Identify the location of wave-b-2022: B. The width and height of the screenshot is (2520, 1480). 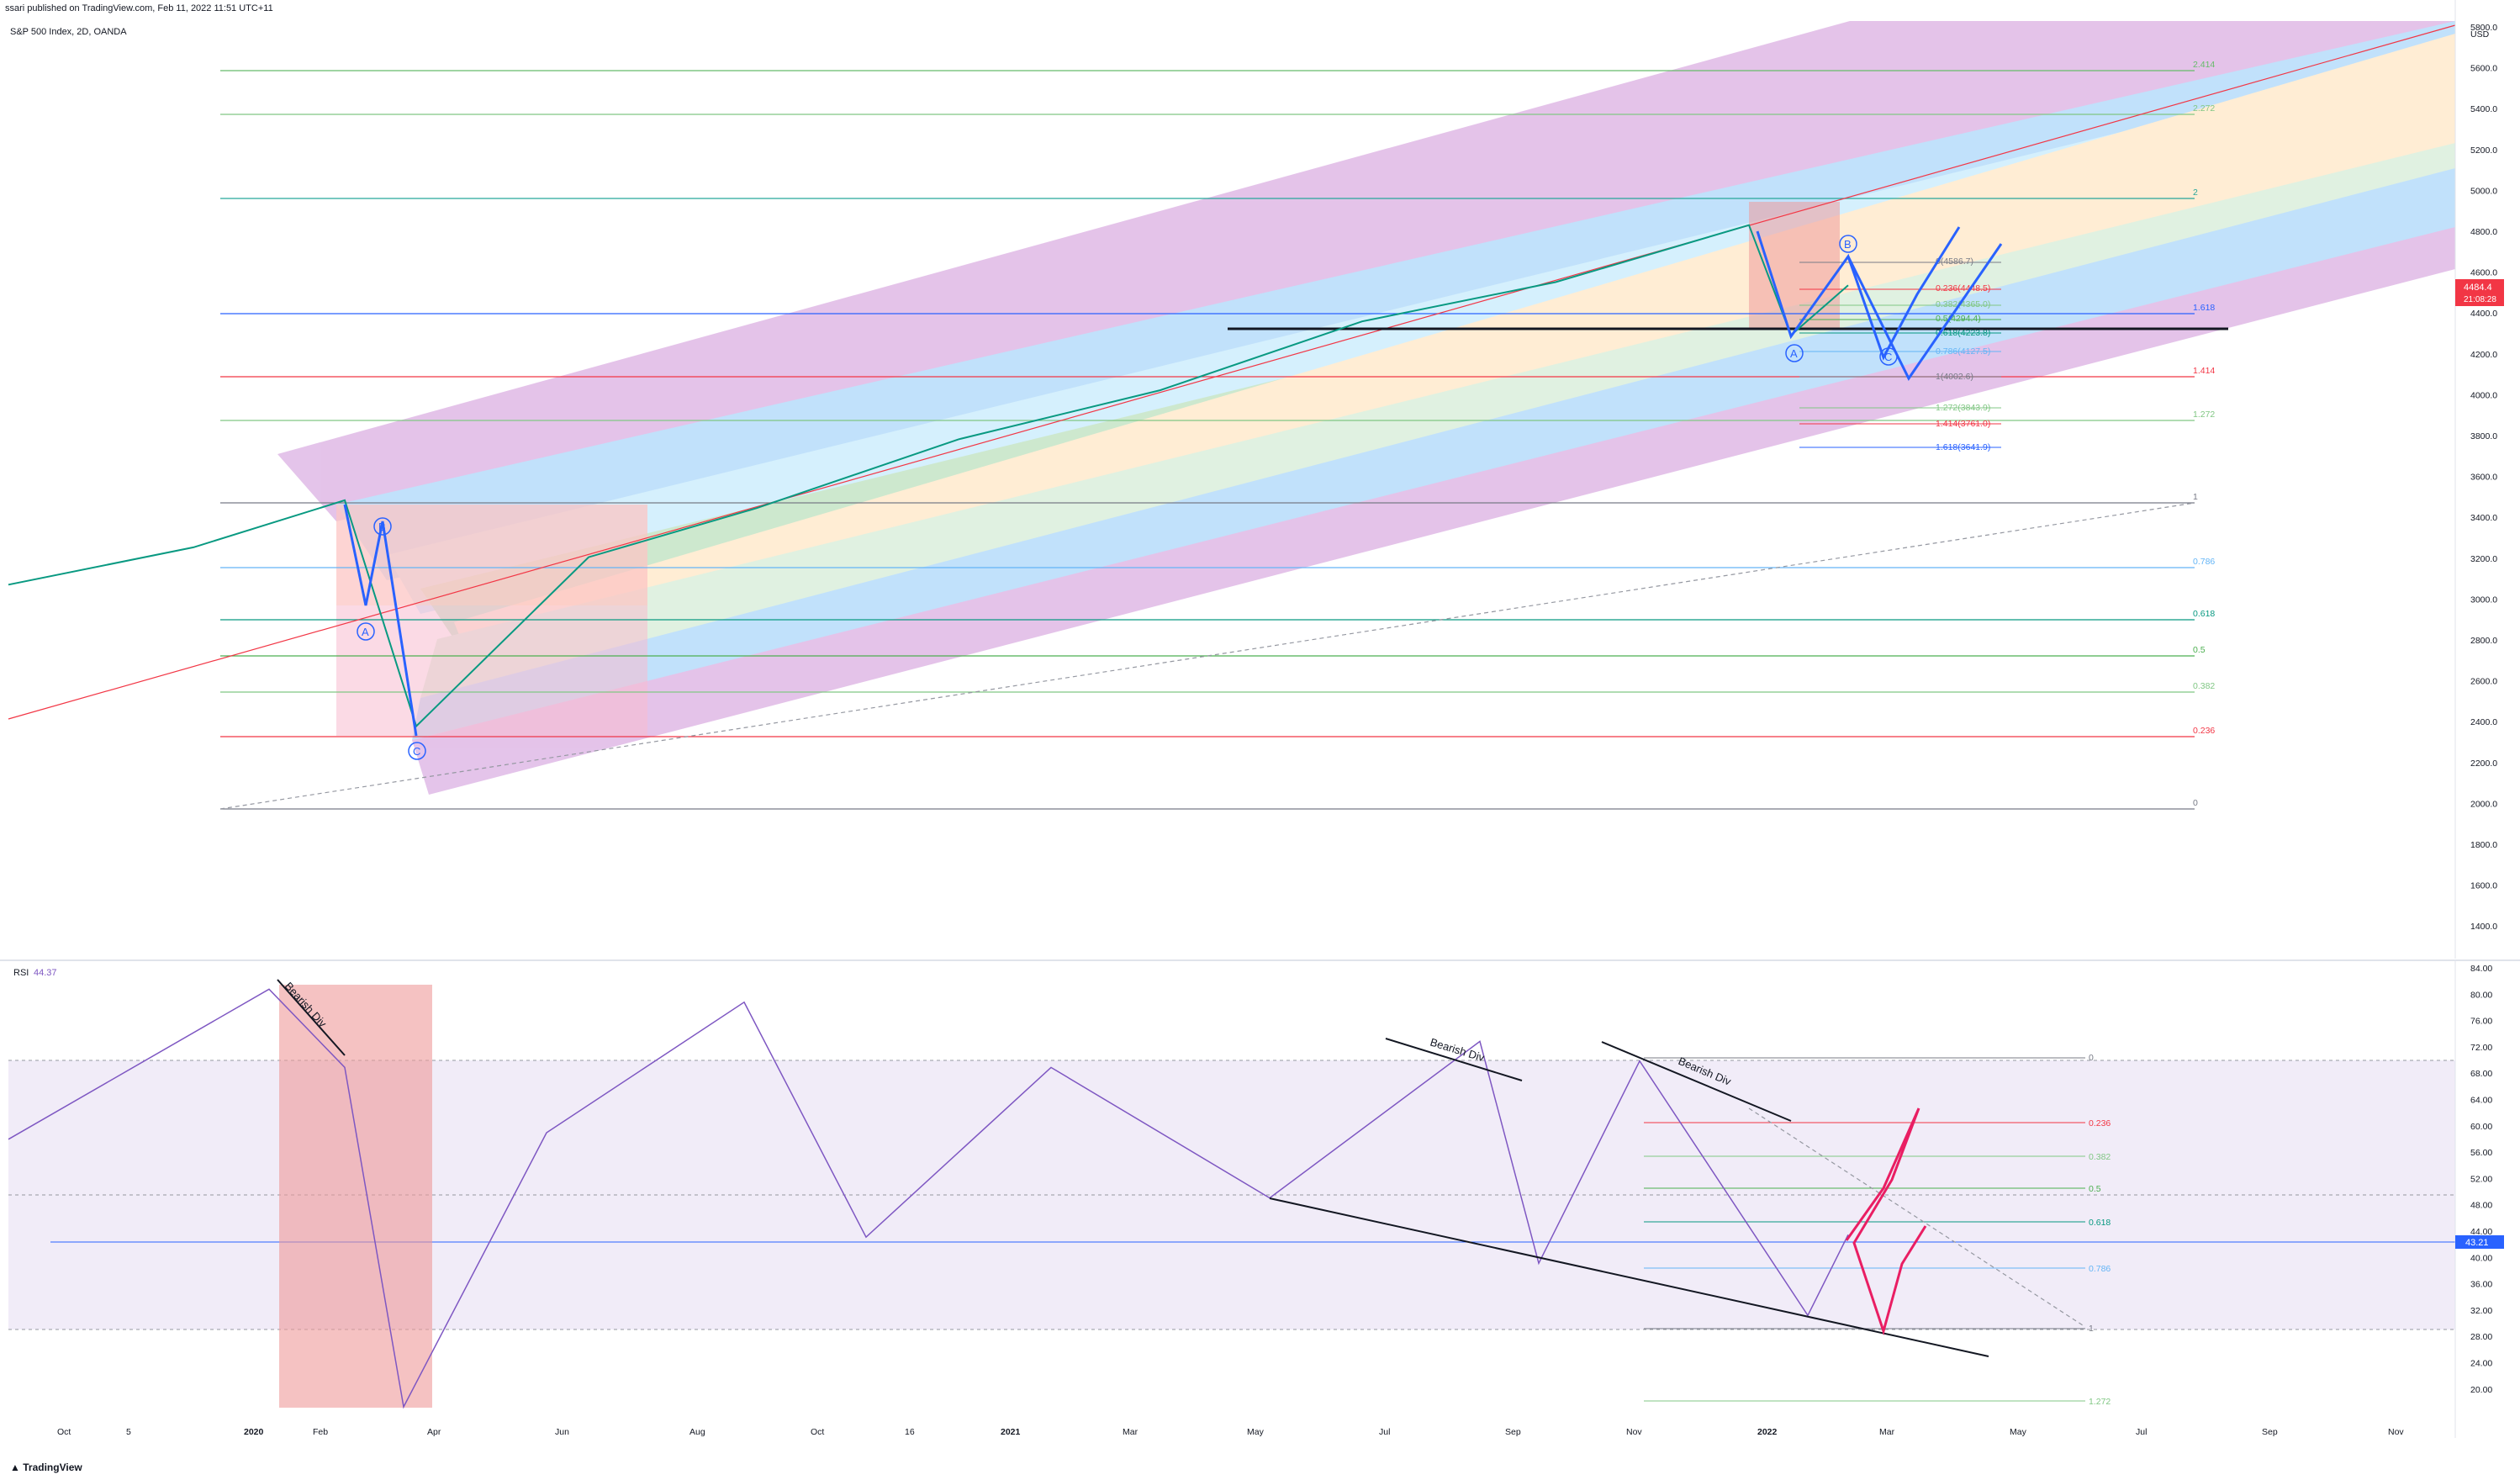
(1848, 245).